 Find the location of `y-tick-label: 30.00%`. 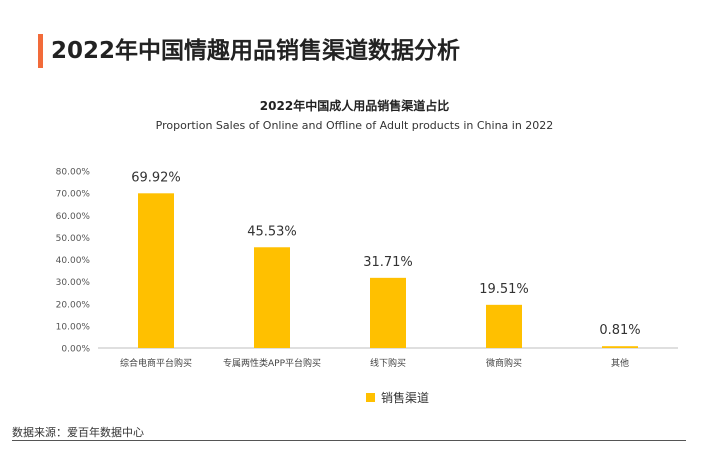

y-tick-label: 30.00% is located at coordinates (73, 283).